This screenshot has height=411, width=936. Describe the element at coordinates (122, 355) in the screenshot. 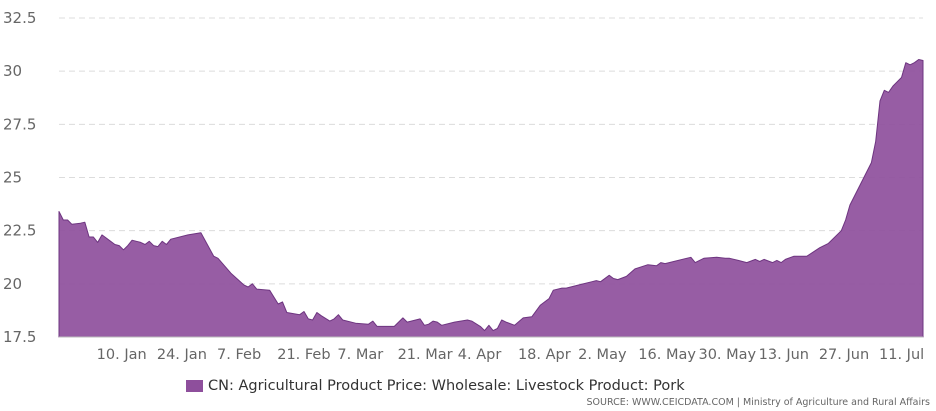

I see `x-tick-label: 10. Jan` at that location.